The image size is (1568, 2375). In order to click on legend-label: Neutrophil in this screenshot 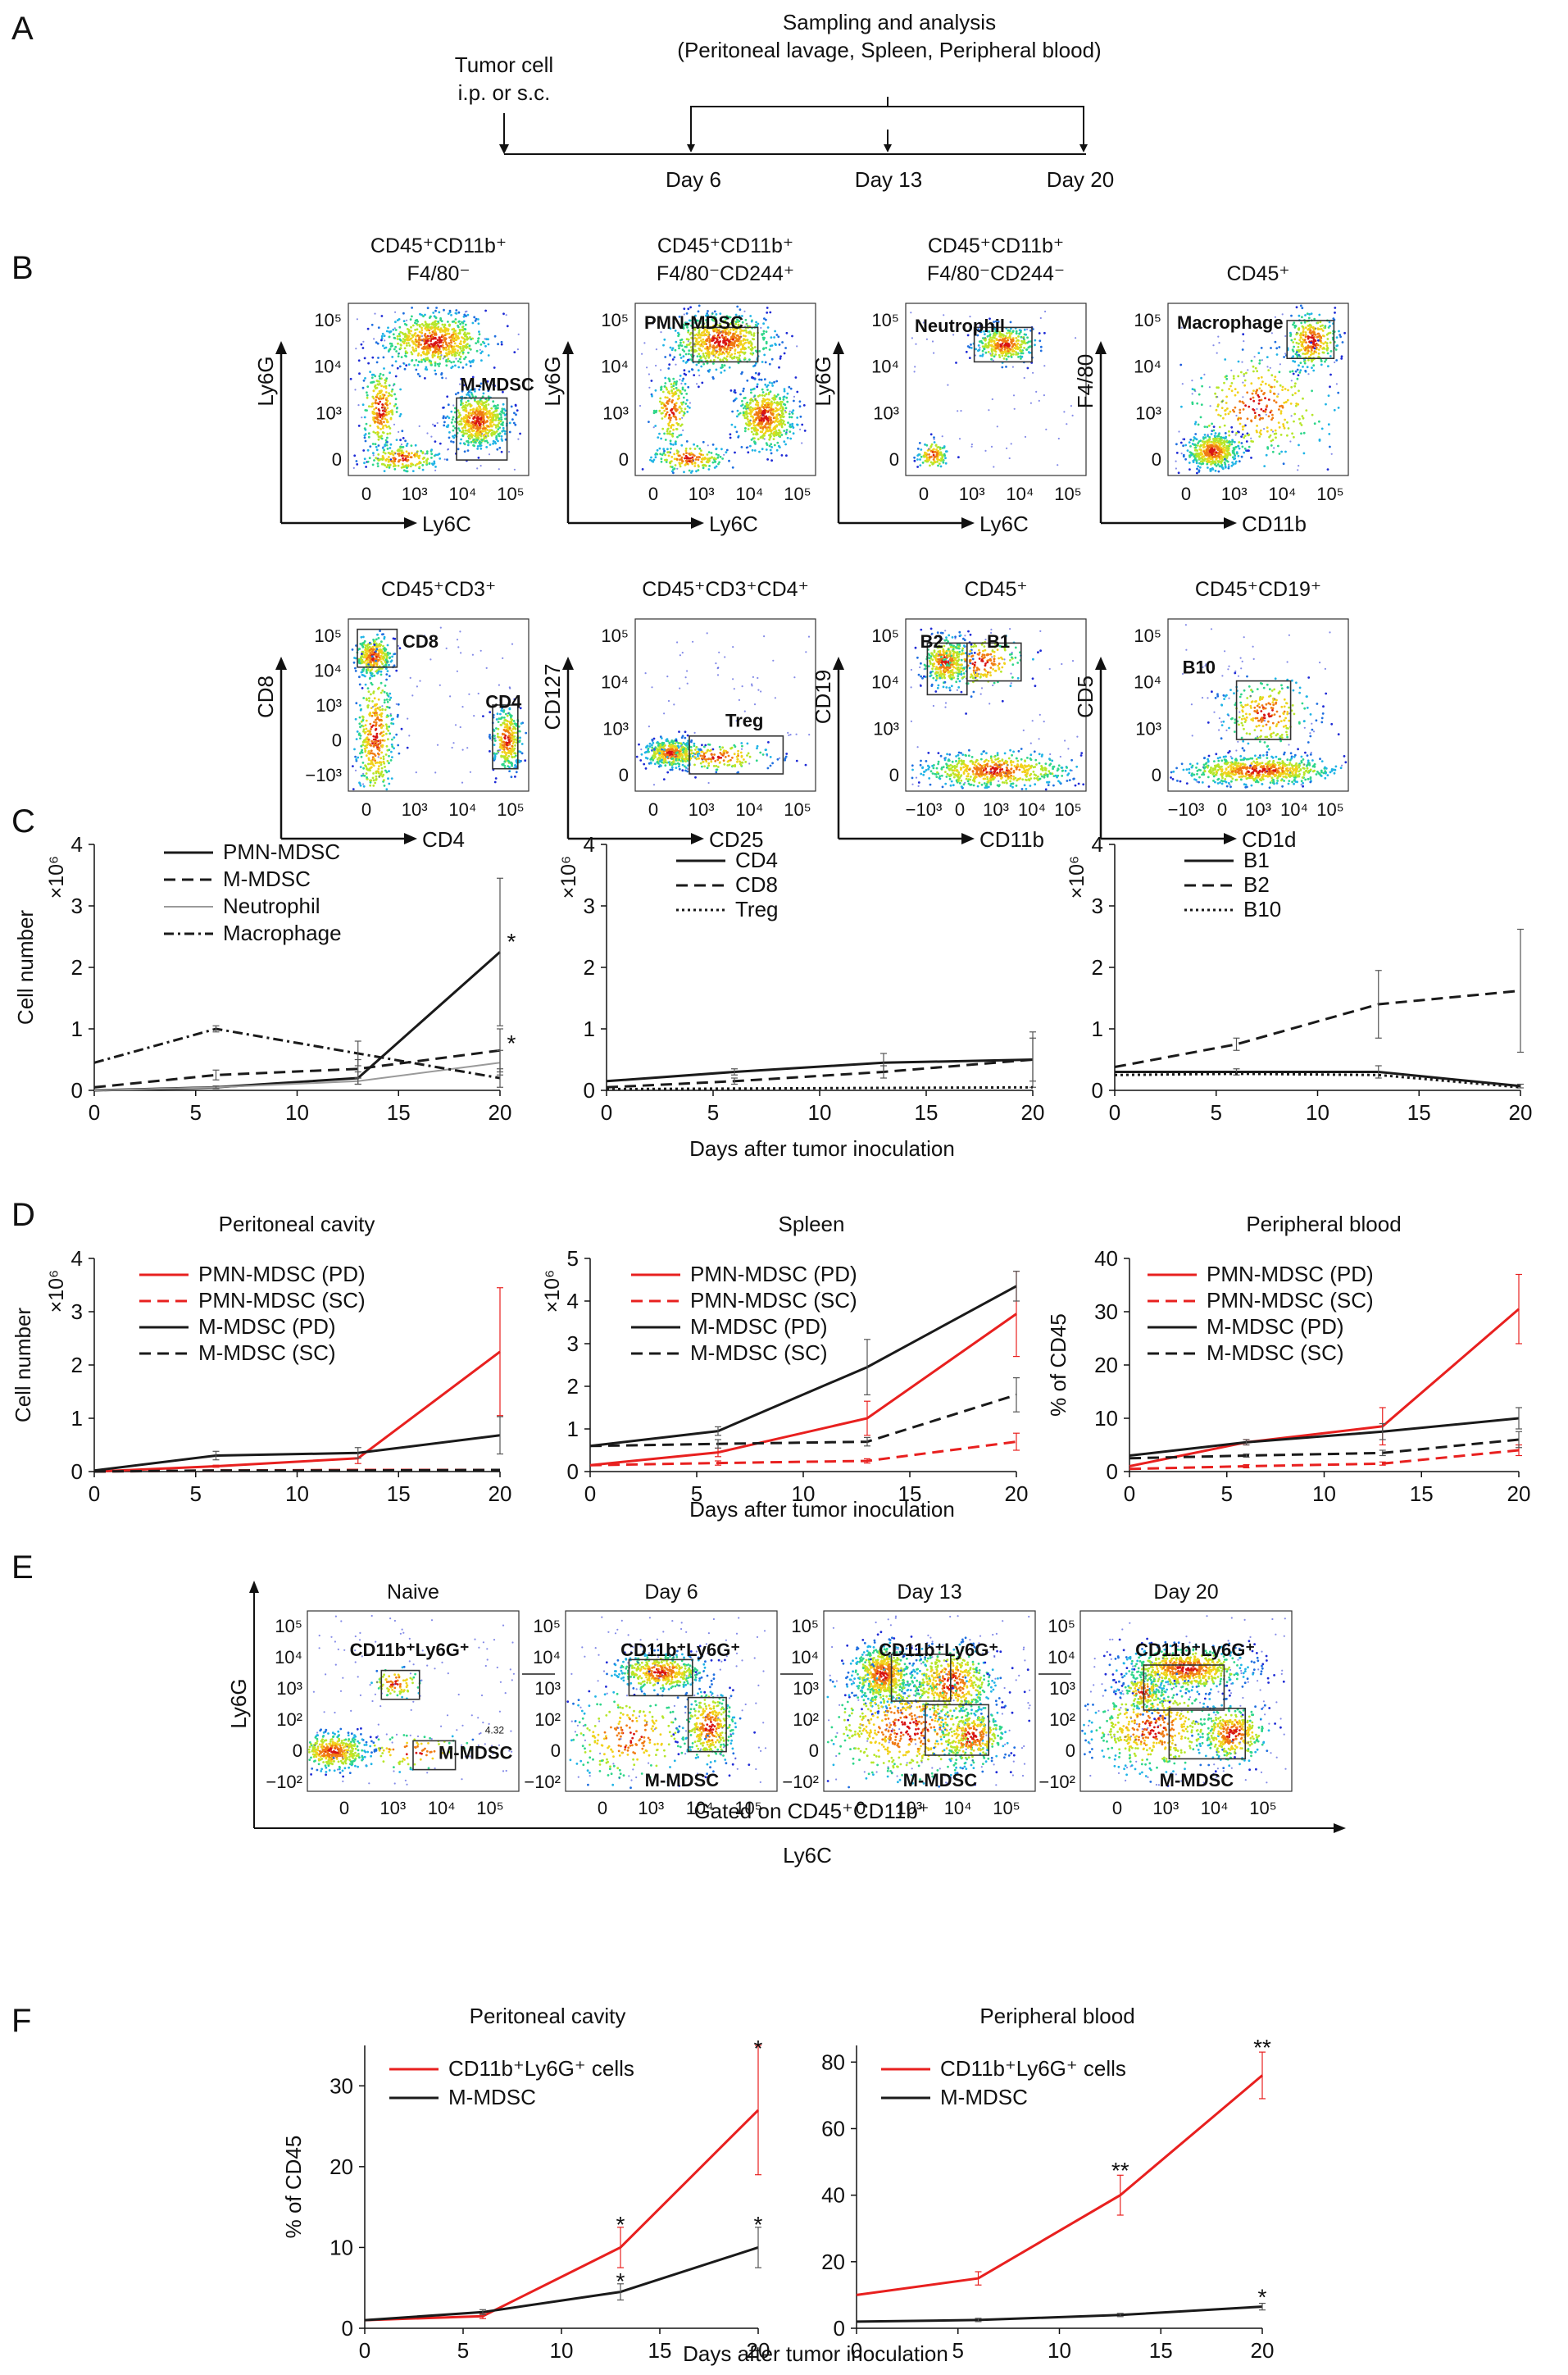, I will do `click(271, 906)`.